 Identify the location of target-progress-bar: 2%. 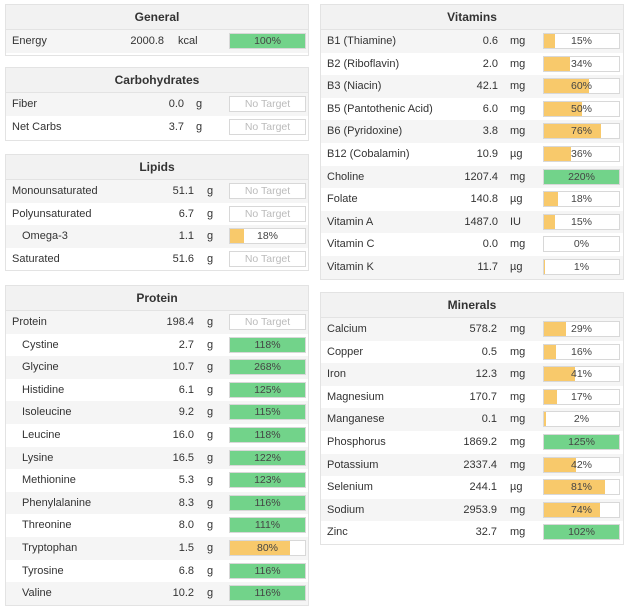
(581, 419).